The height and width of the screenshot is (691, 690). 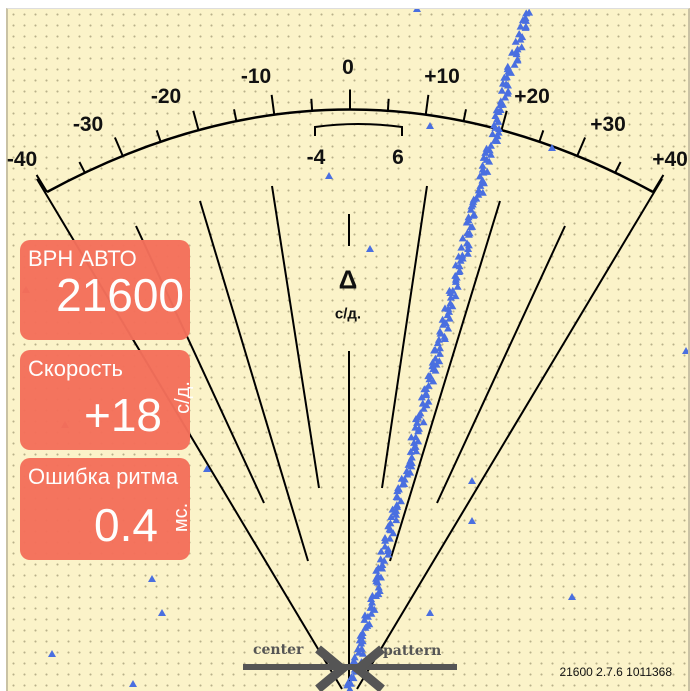 What do you see at coordinates (22, 159) in the screenshot?
I see `scale-label: -40` at bounding box center [22, 159].